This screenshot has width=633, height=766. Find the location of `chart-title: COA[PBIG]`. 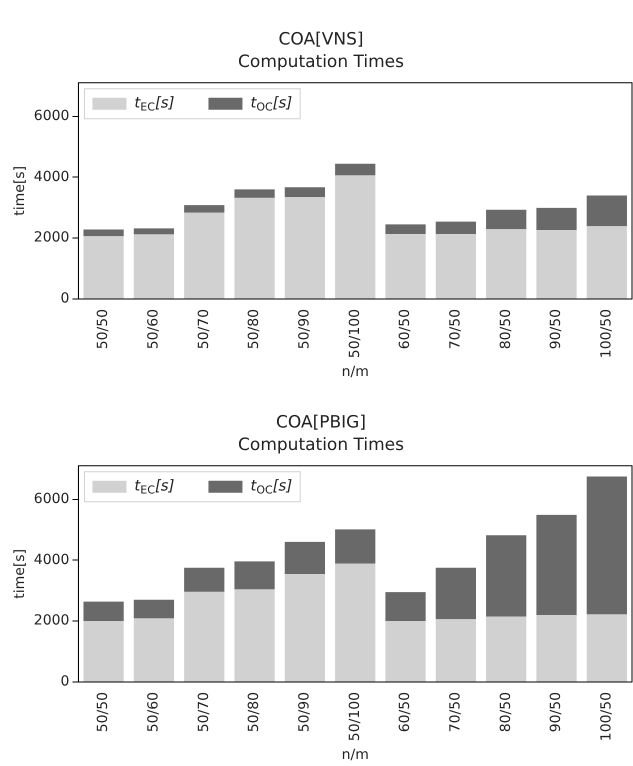

chart-title: COA[PBIG] is located at coordinates (321, 422).